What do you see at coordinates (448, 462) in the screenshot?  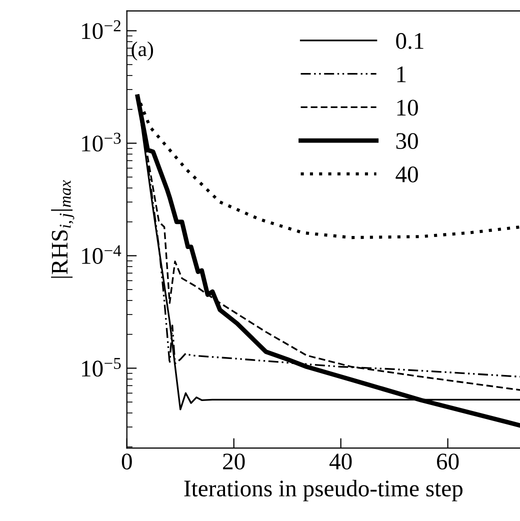 I see `x-tick-label: 60` at bounding box center [448, 462].